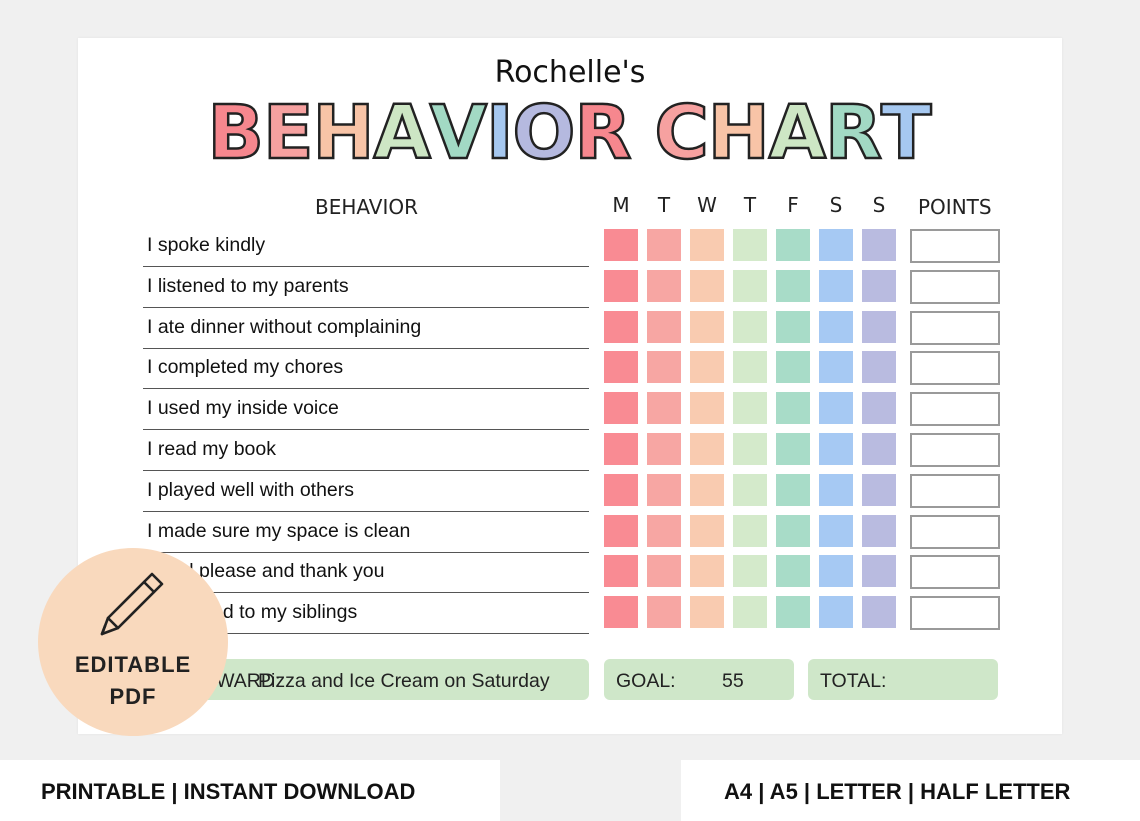 The image size is (1140, 821). I want to click on behavior-label: I played well with others, so click(251, 489).